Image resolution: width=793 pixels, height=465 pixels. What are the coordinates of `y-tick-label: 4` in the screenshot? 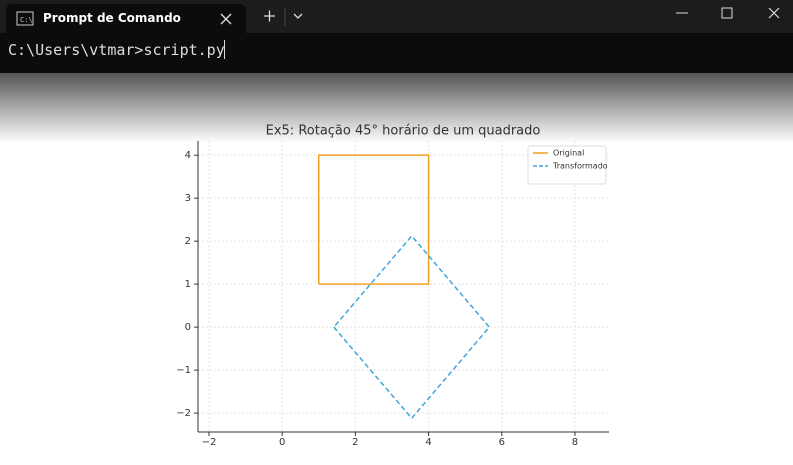 It's located at (188, 155).